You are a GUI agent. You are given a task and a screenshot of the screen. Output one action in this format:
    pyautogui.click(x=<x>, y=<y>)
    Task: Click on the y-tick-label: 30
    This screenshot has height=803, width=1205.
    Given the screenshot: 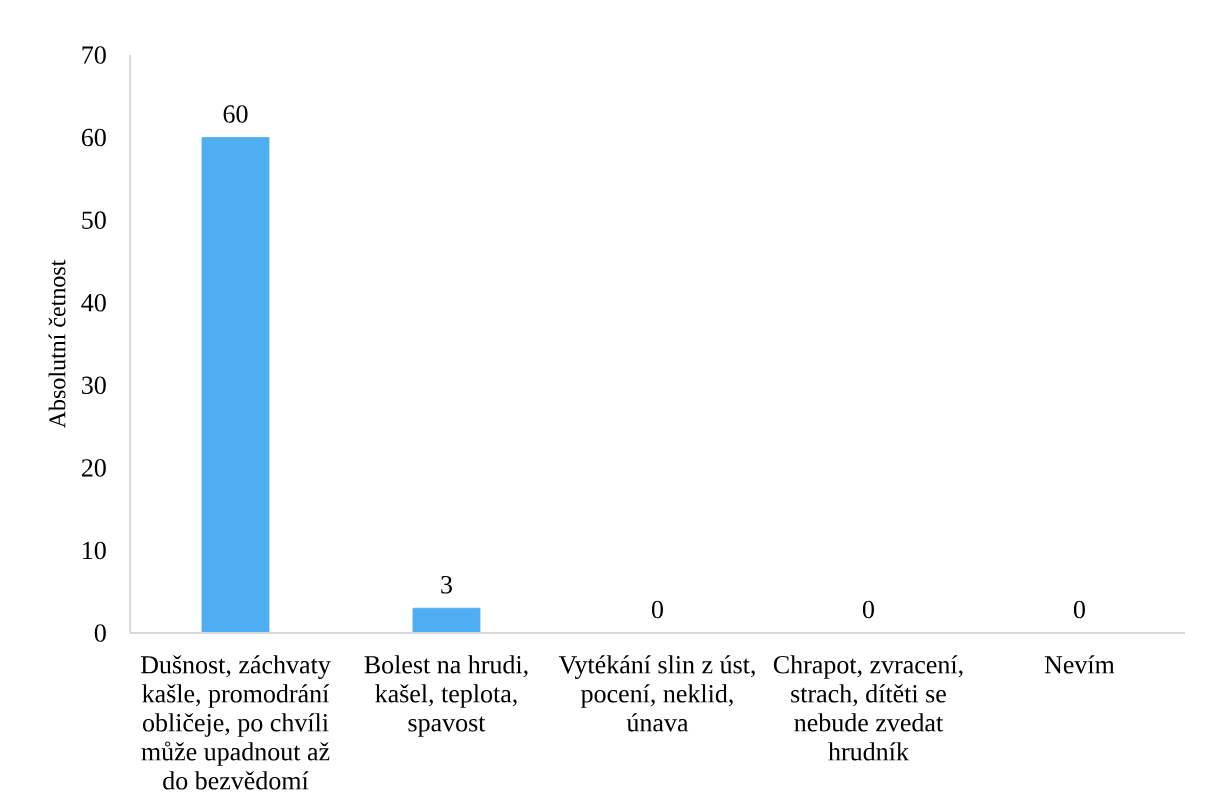 What is the action you would take?
    pyautogui.click(x=94, y=385)
    